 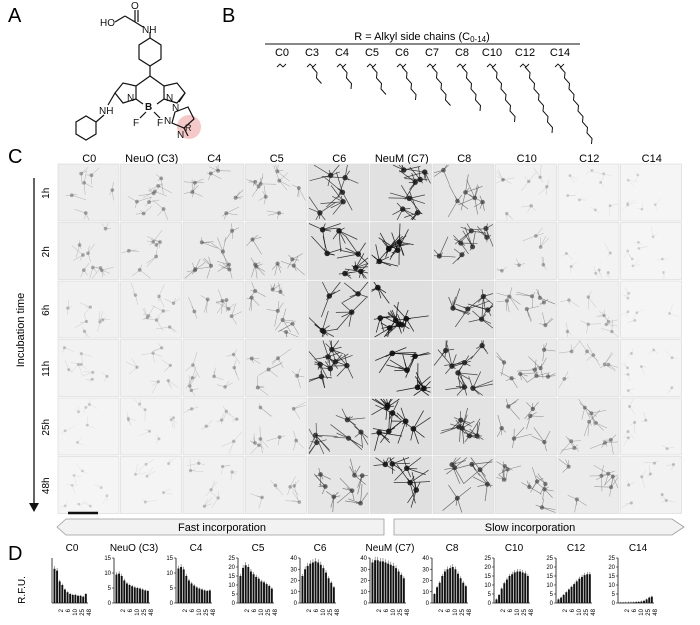 I want to click on x-tick-label: 10, so click(x=518, y=611).